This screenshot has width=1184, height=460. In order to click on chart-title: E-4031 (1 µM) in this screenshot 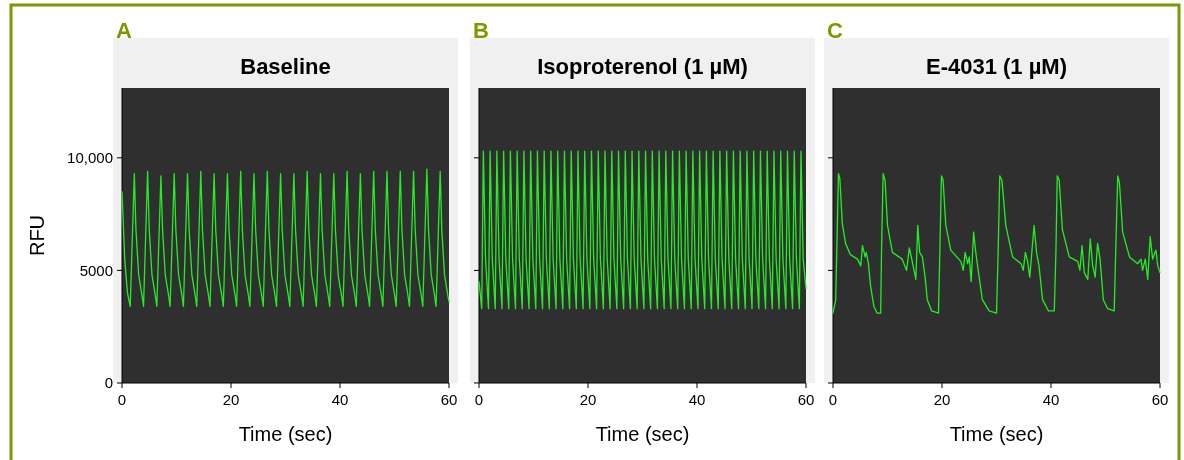, I will do `click(996, 66)`.